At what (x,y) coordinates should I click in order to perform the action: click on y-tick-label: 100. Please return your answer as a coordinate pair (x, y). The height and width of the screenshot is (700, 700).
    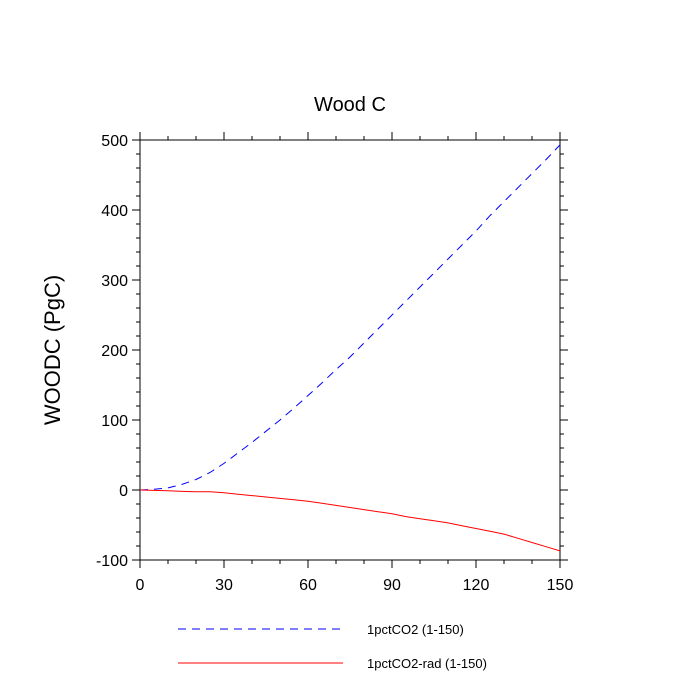
    Looking at the image, I should click on (114, 421).